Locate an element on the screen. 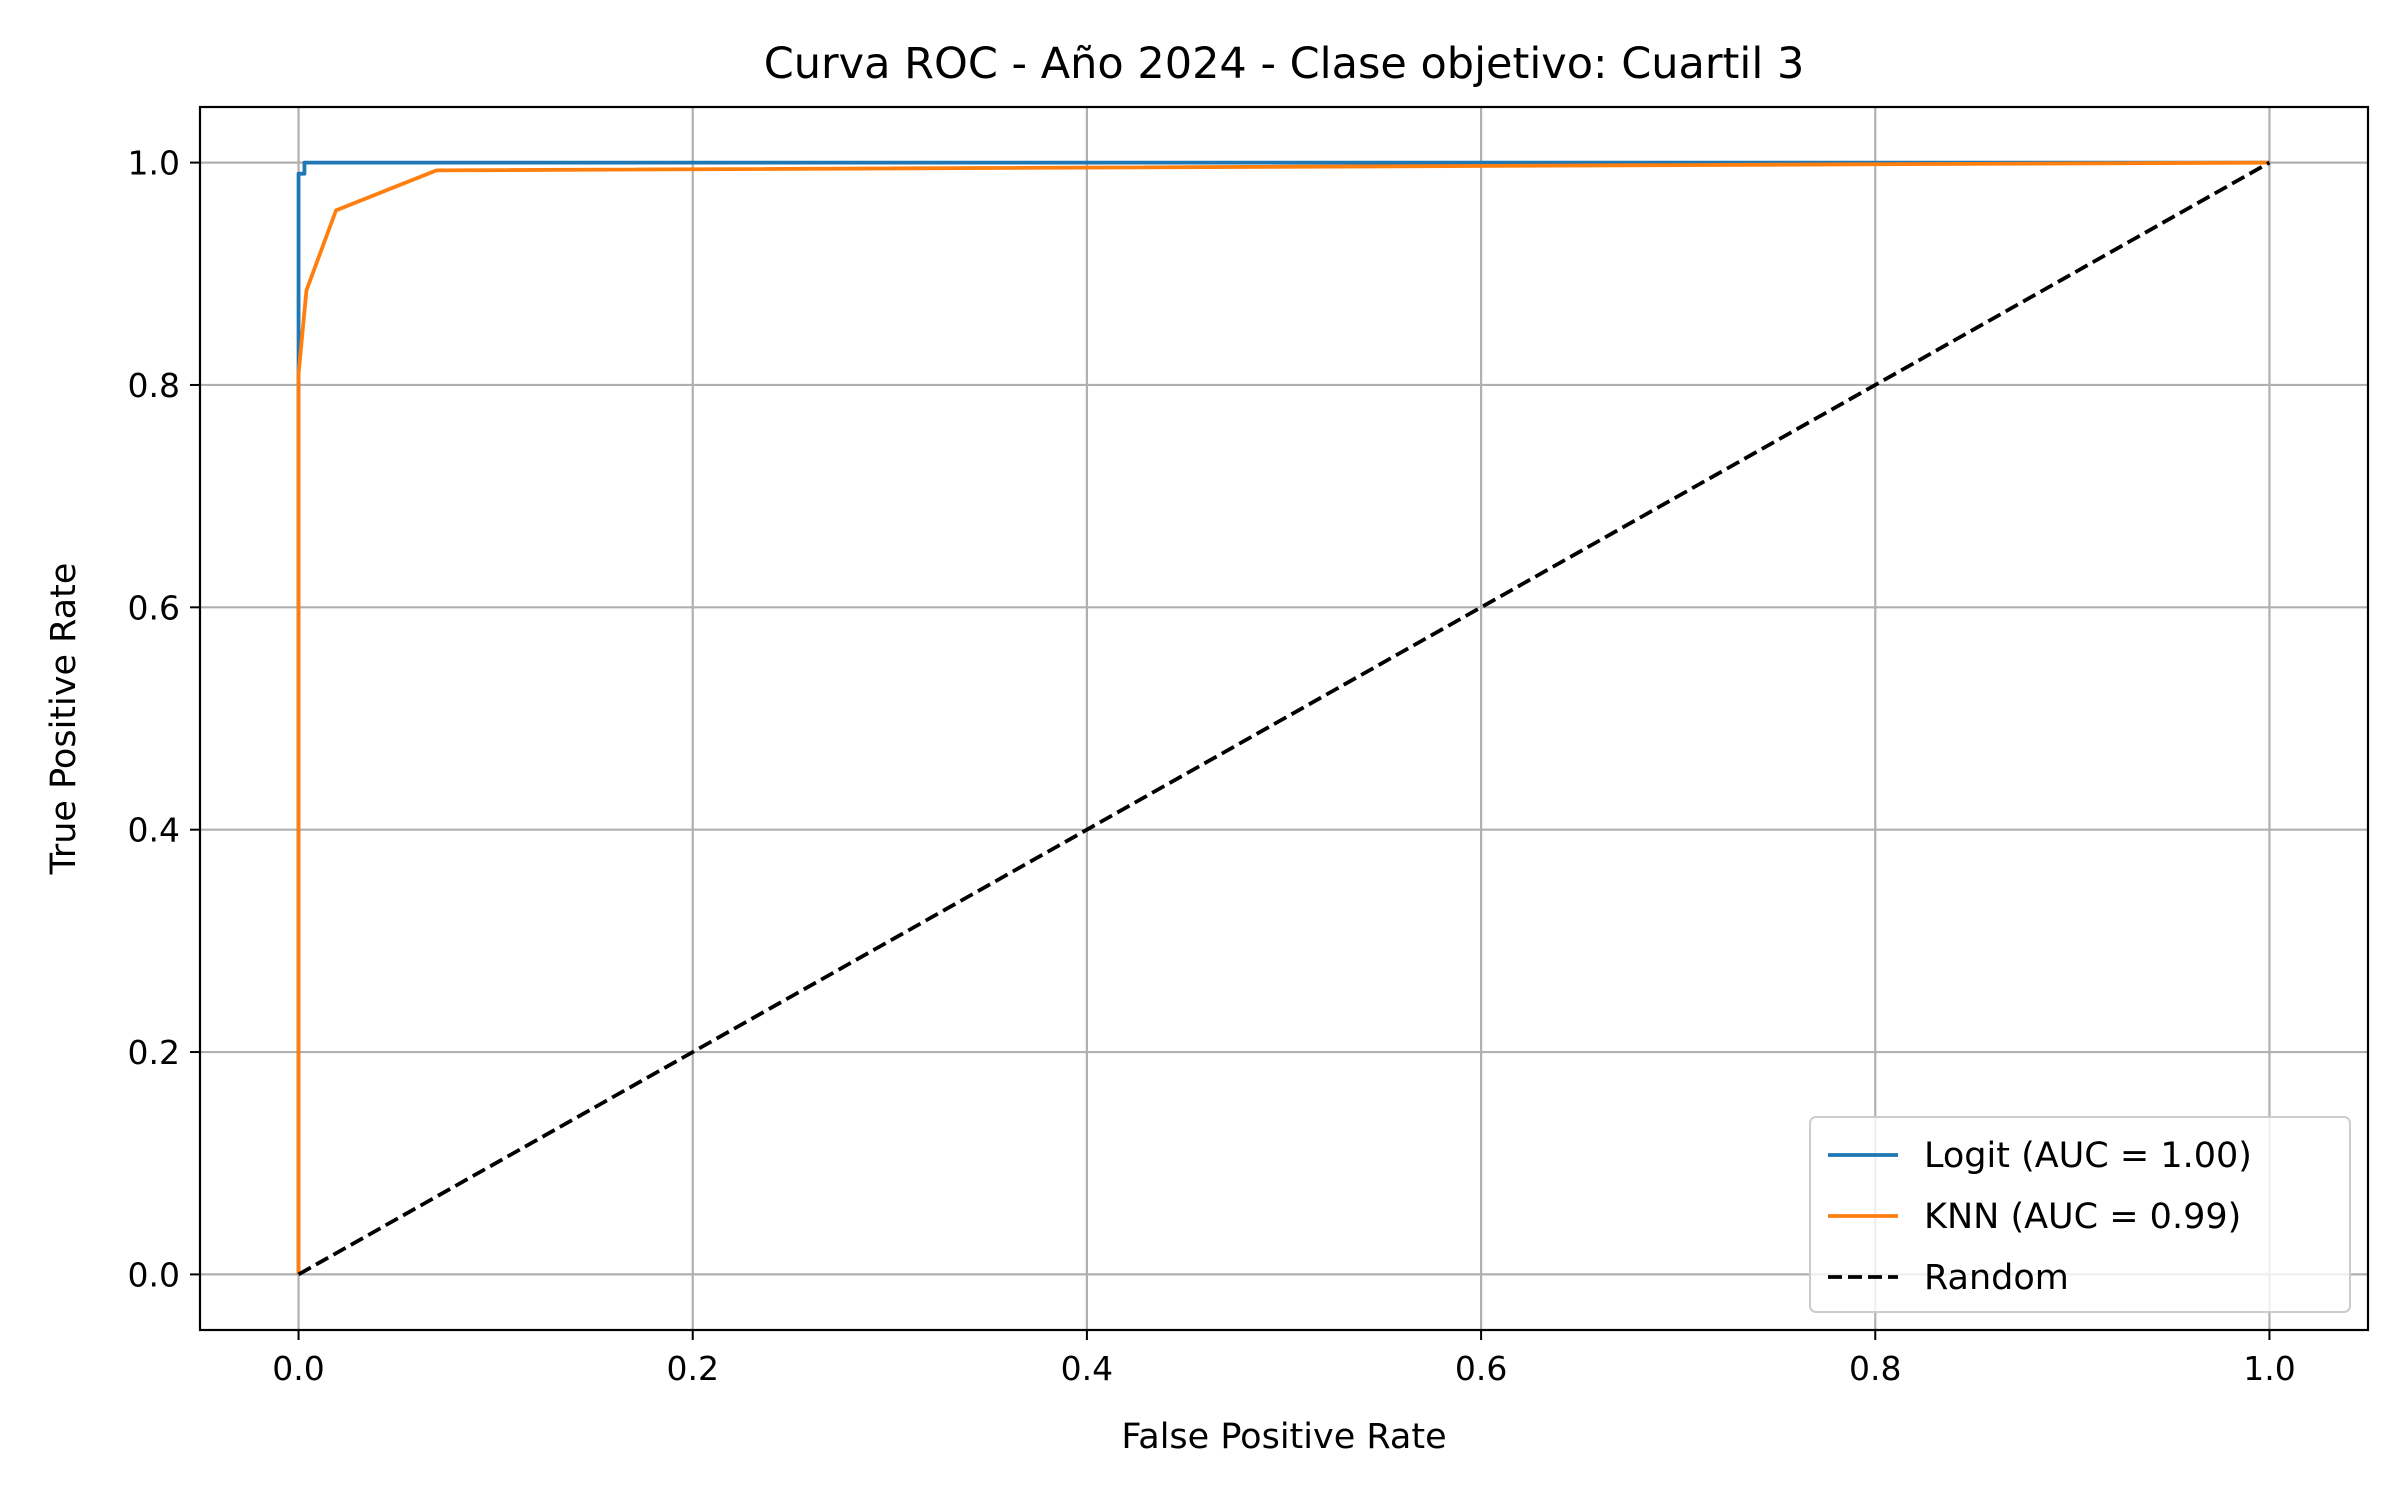  legend: Logit (AUC = 1.00) KNN (AUC = 0.99) Random is located at coordinates (2080, 1214).